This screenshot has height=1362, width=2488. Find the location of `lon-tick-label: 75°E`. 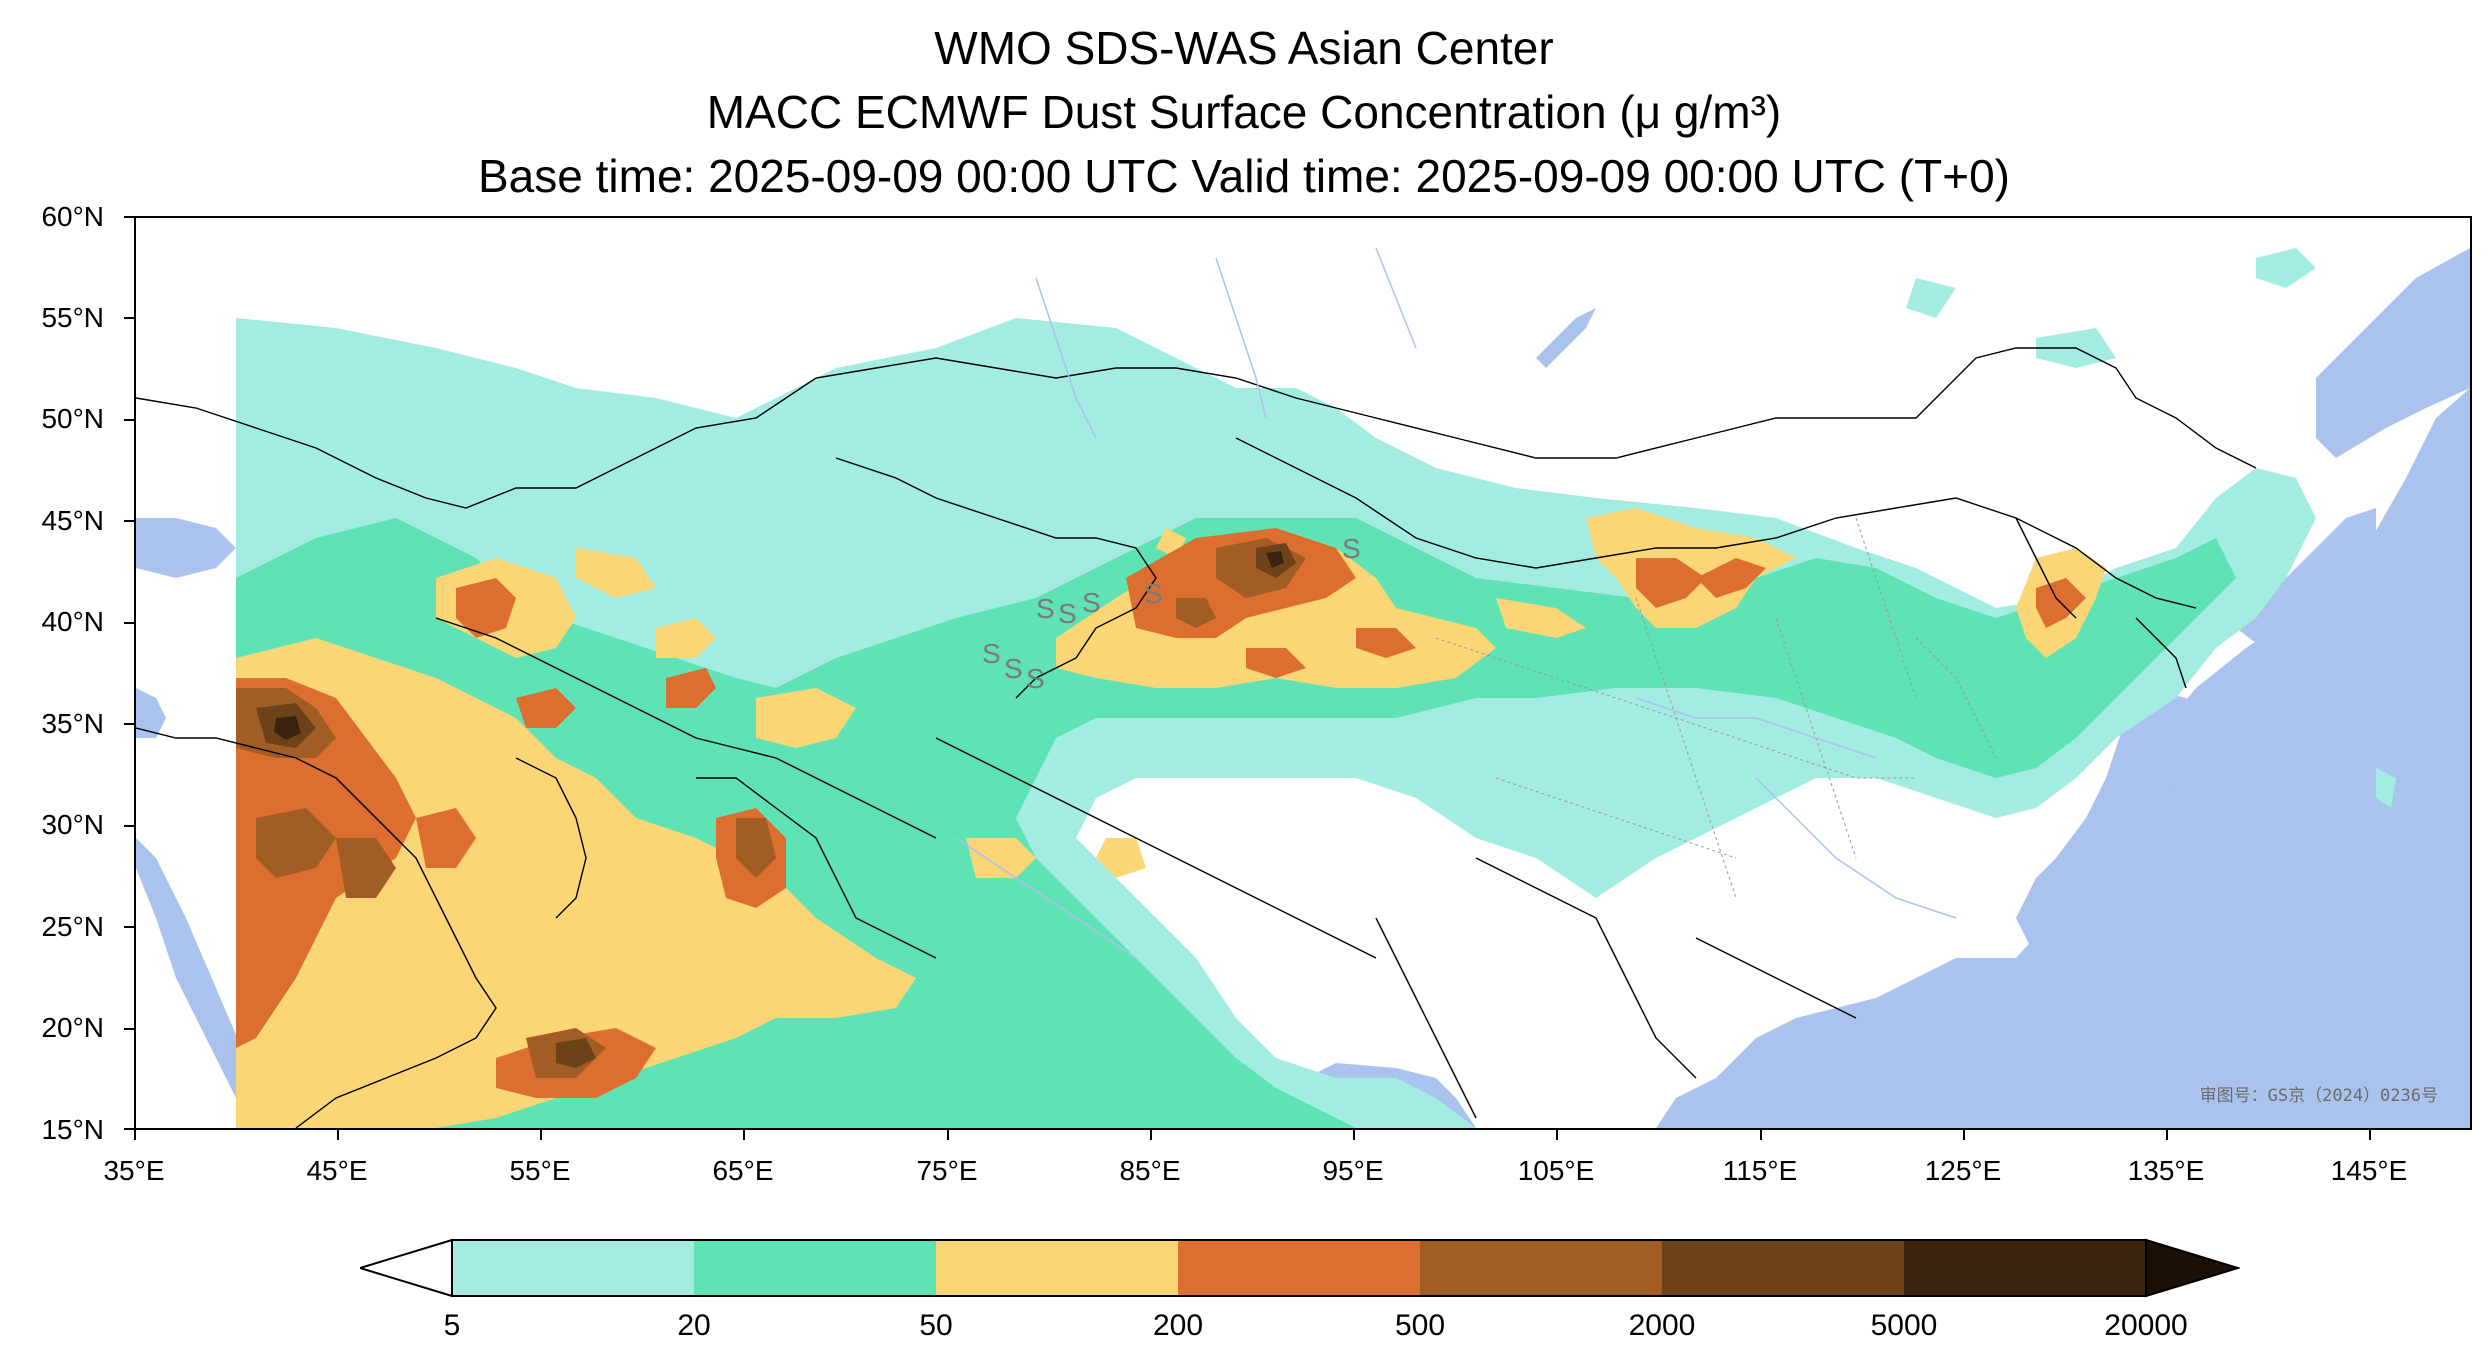

lon-tick-label: 75°E is located at coordinates (947, 1170).